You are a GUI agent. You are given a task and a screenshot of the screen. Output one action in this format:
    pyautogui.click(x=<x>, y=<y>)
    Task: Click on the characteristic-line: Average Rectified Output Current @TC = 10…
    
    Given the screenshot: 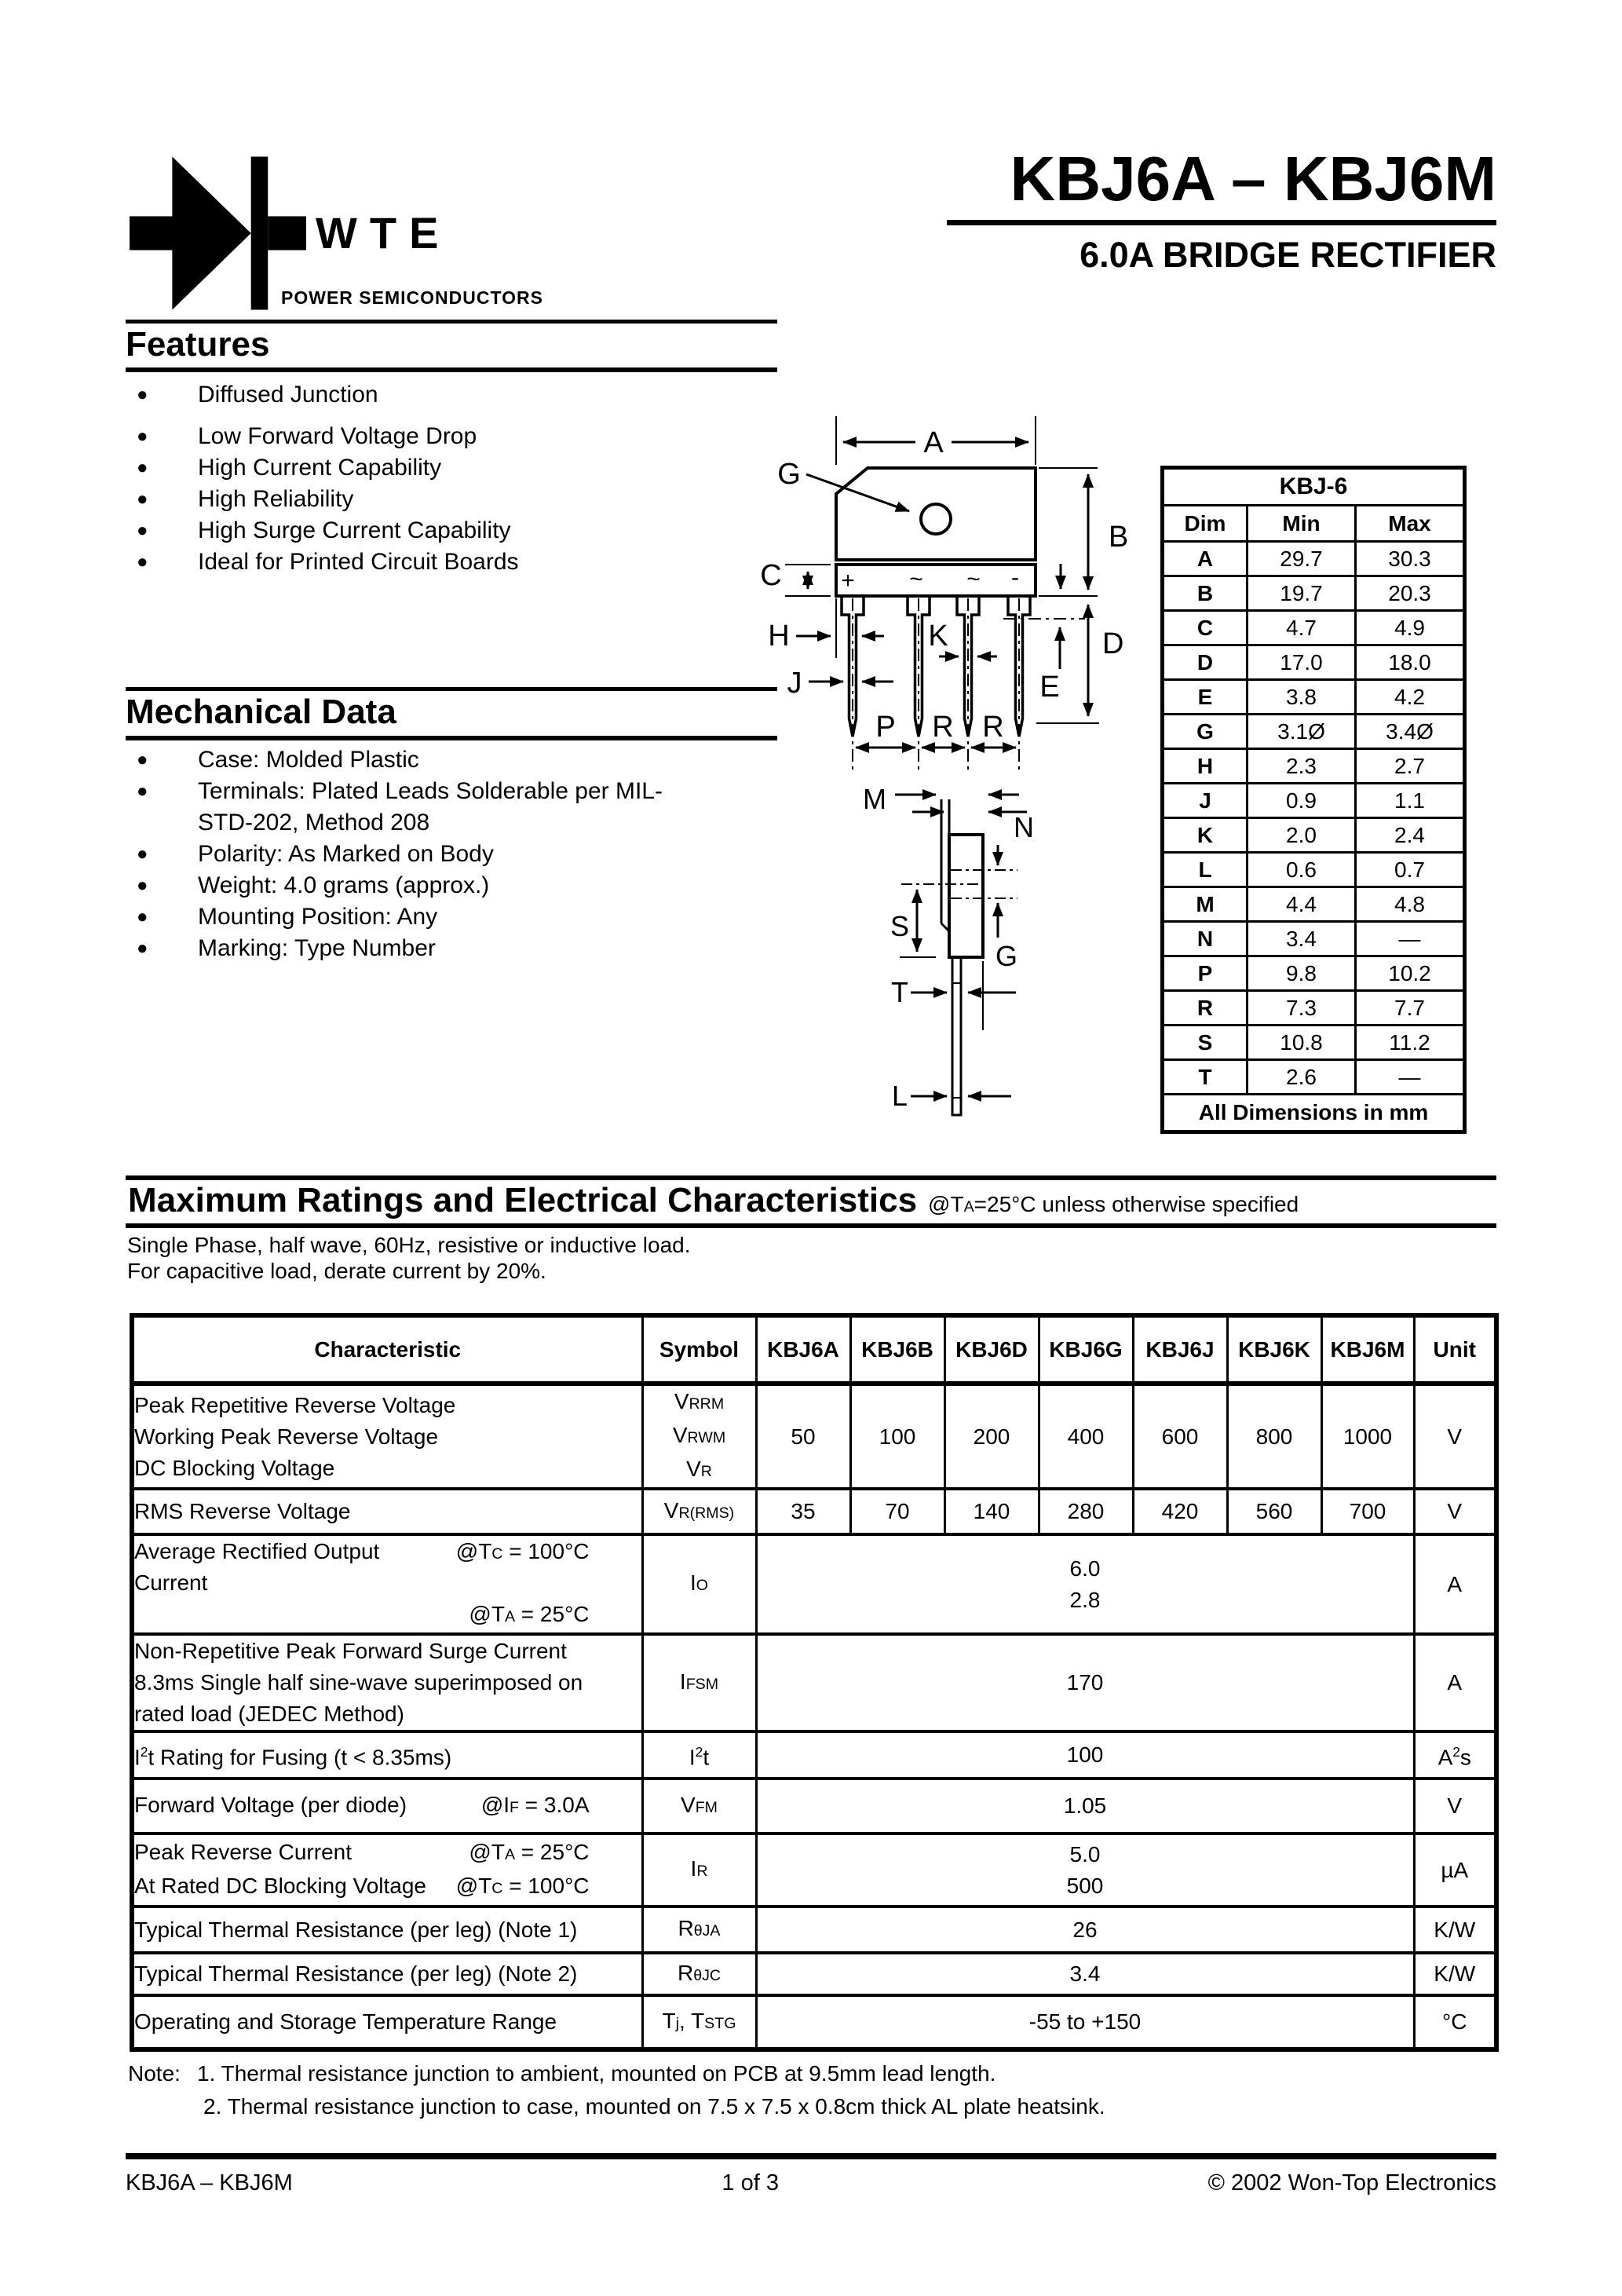 What is the action you would take?
    pyautogui.click(x=387, y=1568)
    